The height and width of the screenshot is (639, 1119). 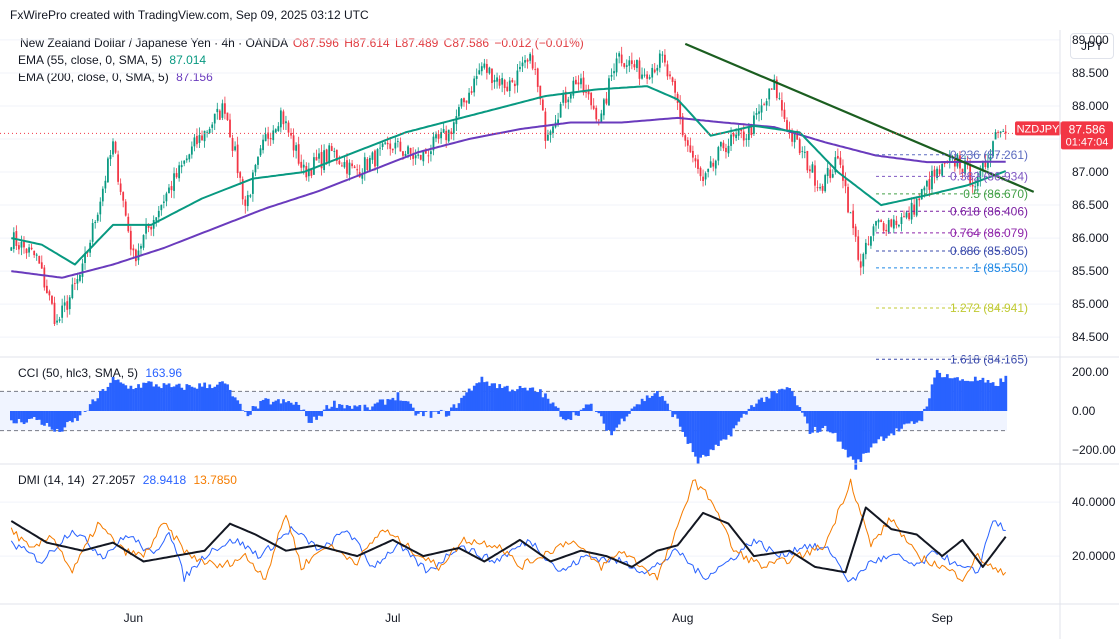 What do you see at coordinates (1087, 135) in the screenshot?
I see `price-tag` at bounding box center [1087, 135].